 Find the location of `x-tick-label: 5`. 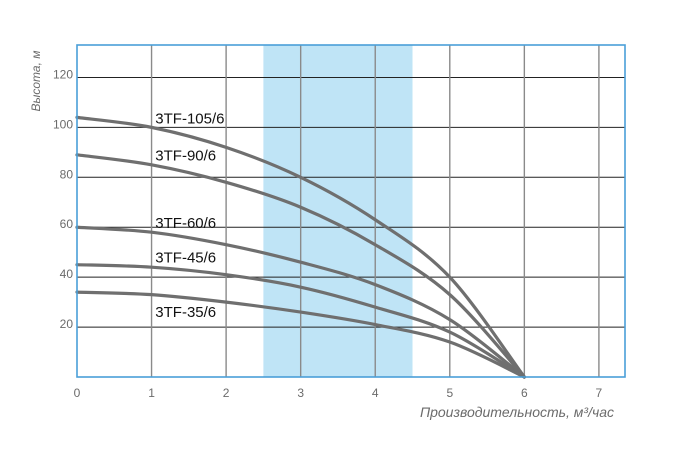

x-tick-label: 5 is located at coordinates (449, 393).